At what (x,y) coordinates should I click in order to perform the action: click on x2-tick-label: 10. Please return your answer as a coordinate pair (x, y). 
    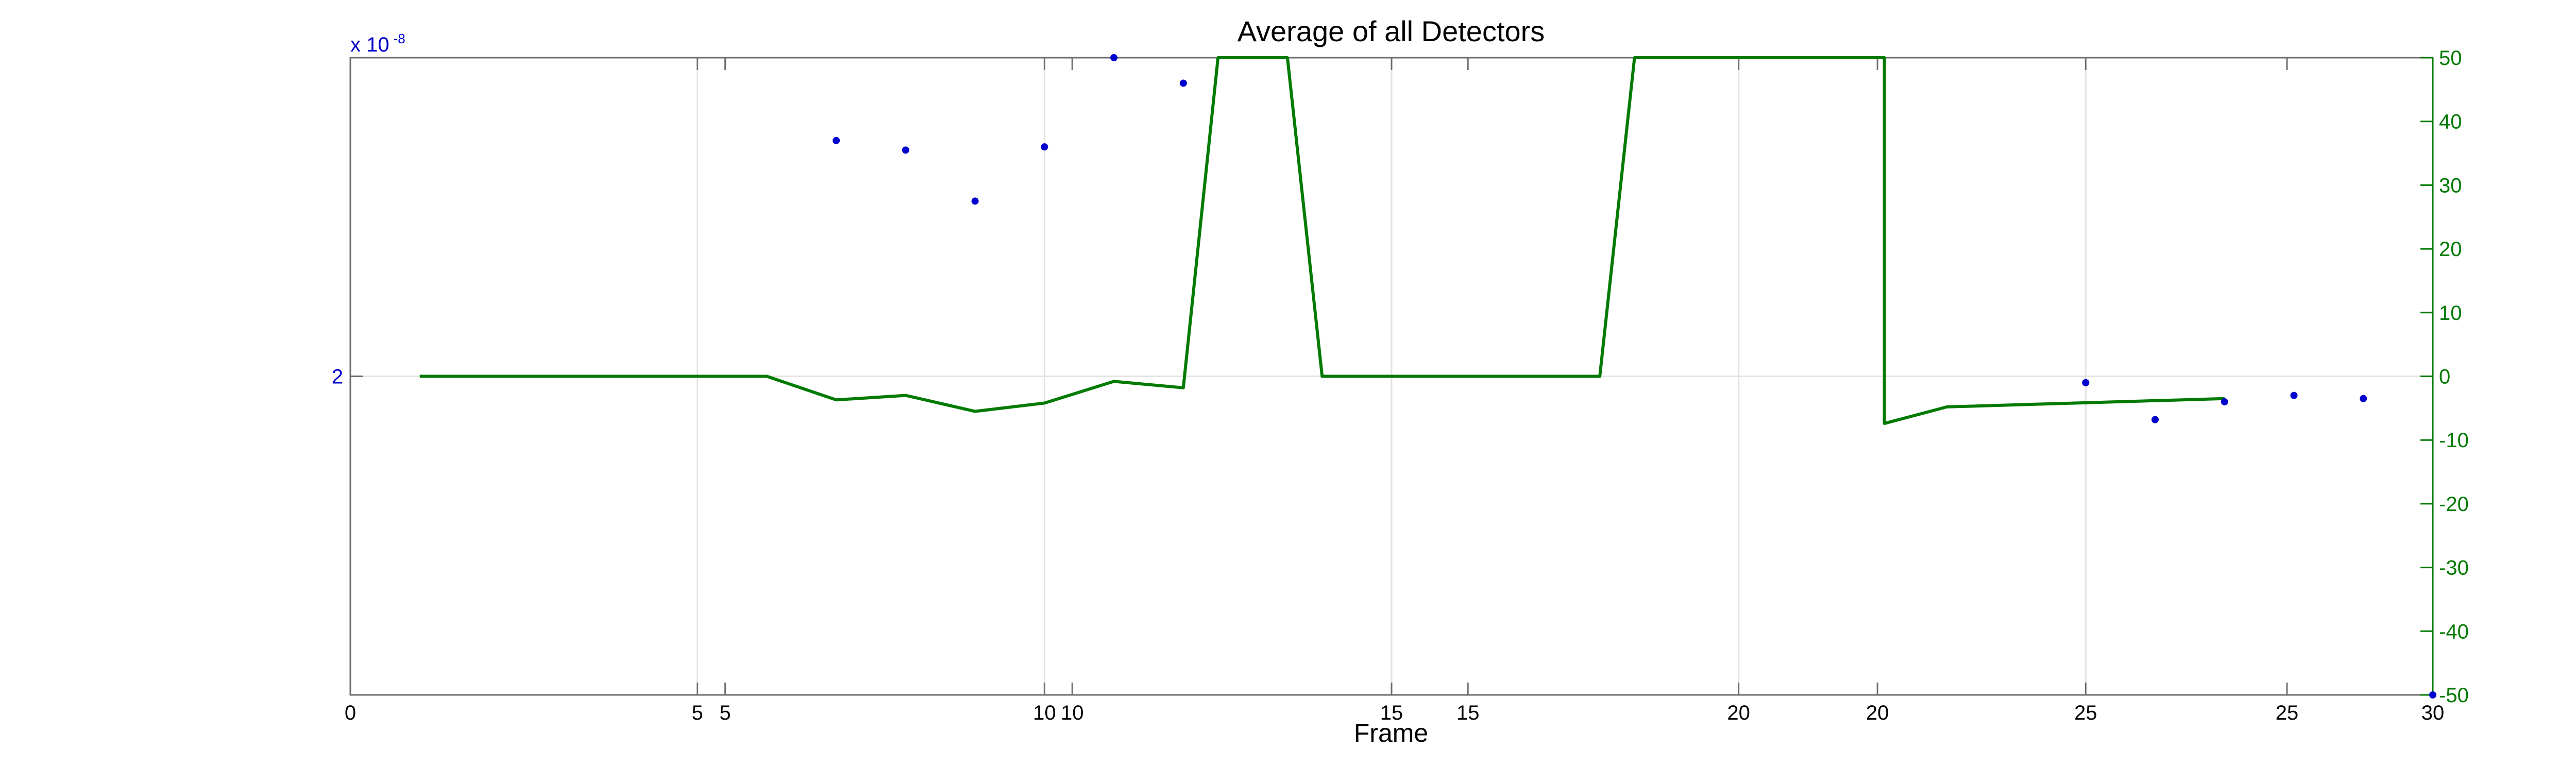
    Looking at the image, I should click on (1072, 713).